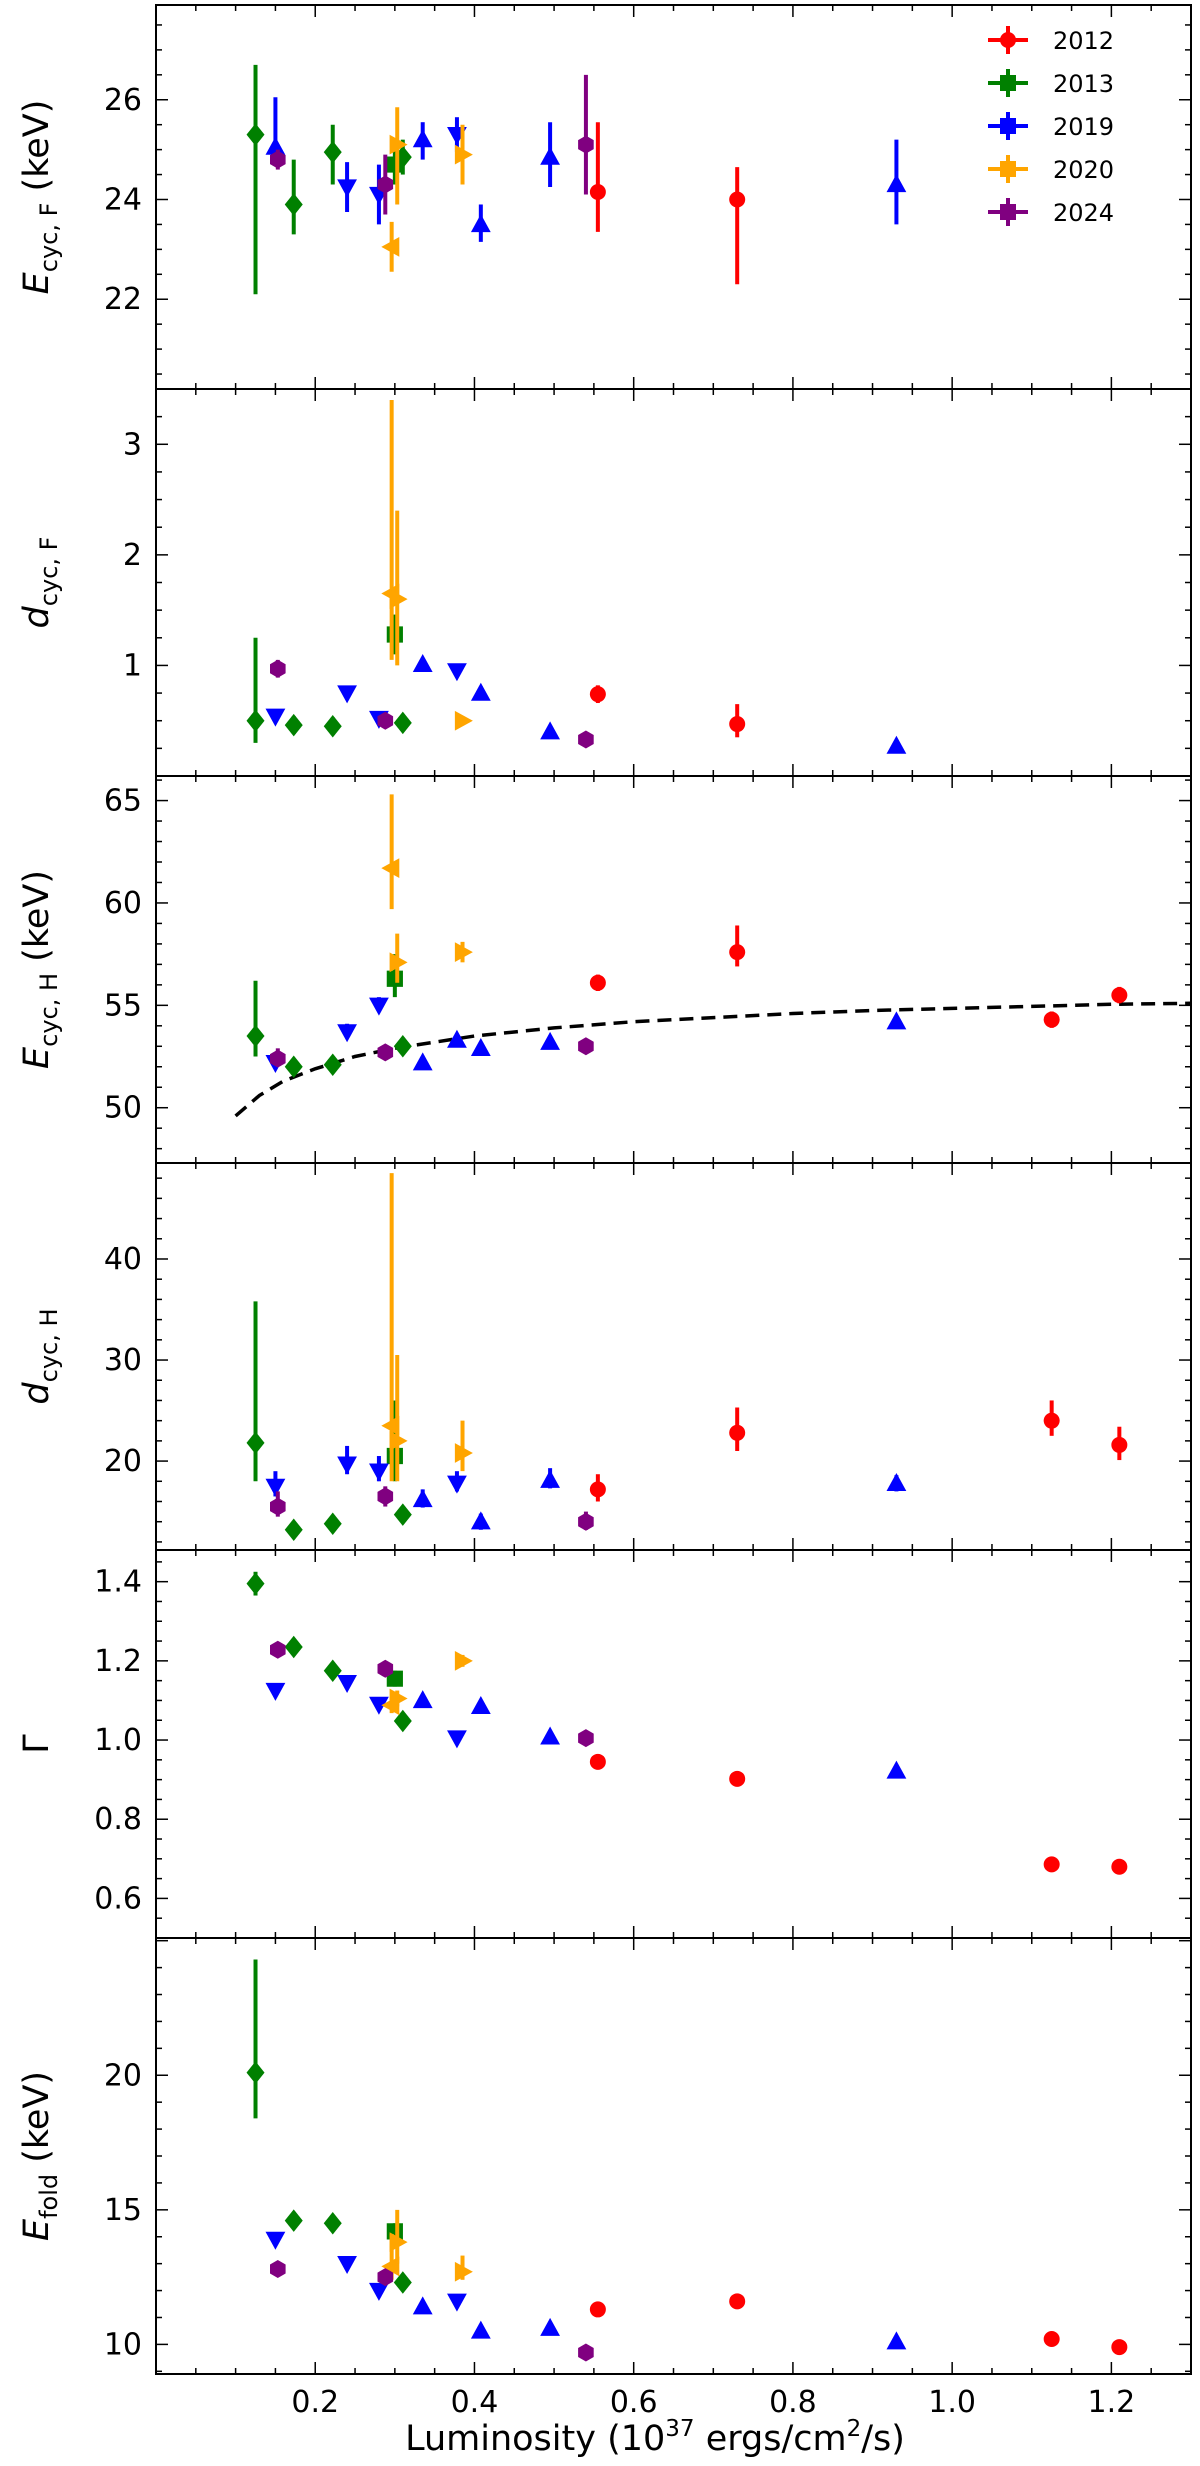 This screenshot has height=2466, width=1200. Describe the element at coordinates (1008, 212) in the screenshot. I see `legend-marker` at that location.